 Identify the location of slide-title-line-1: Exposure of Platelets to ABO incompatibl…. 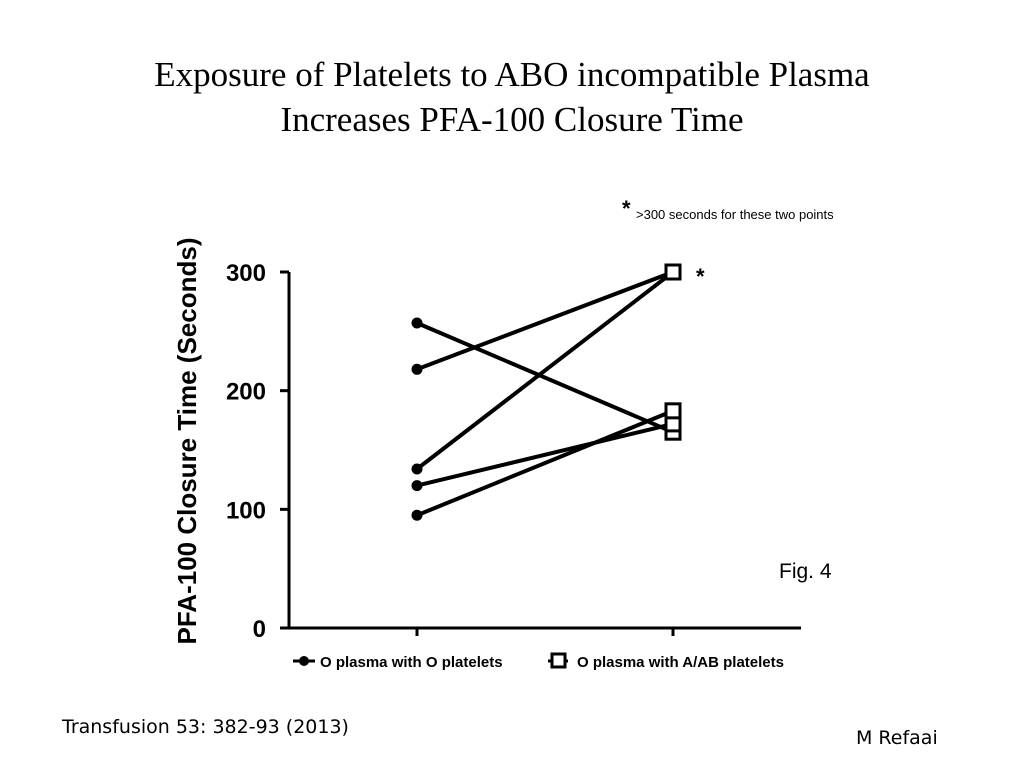
(512, 74).